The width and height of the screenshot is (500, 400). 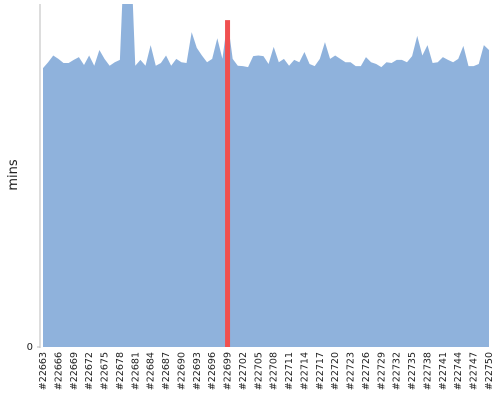 What do you see at coordinates (412, 371) in the screenshot?
I see `x-tick-label: #22735` at bounding box center [412, 371].